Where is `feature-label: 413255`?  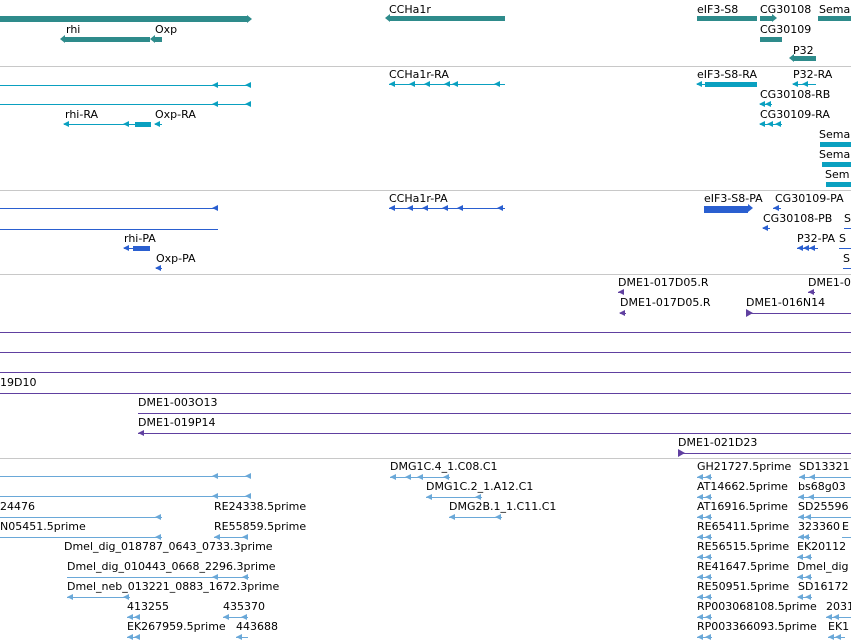
feature-label: 413255 is located at coordinates (148, 606).